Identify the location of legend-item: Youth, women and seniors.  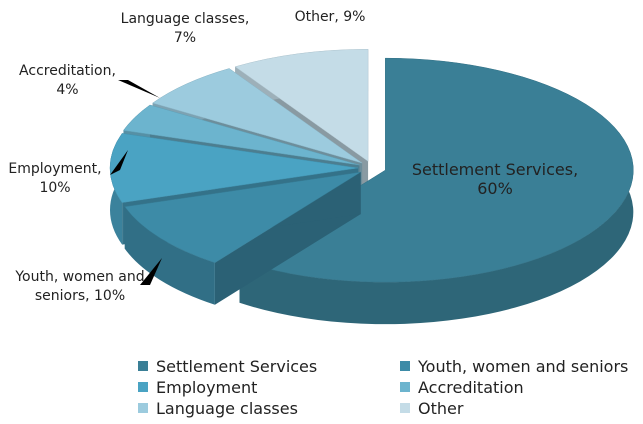
(514, 366).